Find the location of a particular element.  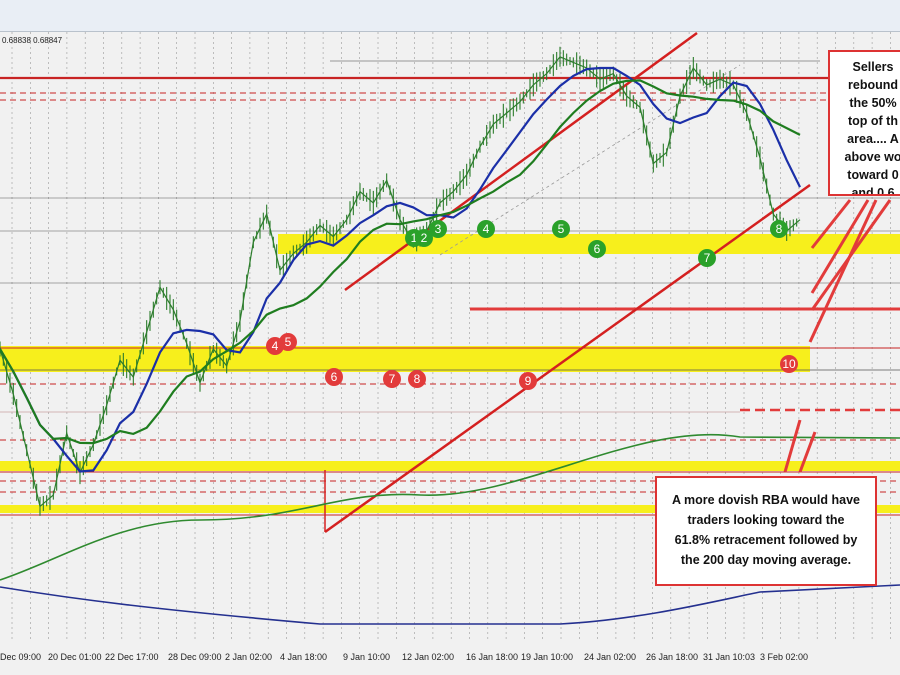

x-axis-tick-label: 19 Jan 10:00 is located at coordinates (547, 657).